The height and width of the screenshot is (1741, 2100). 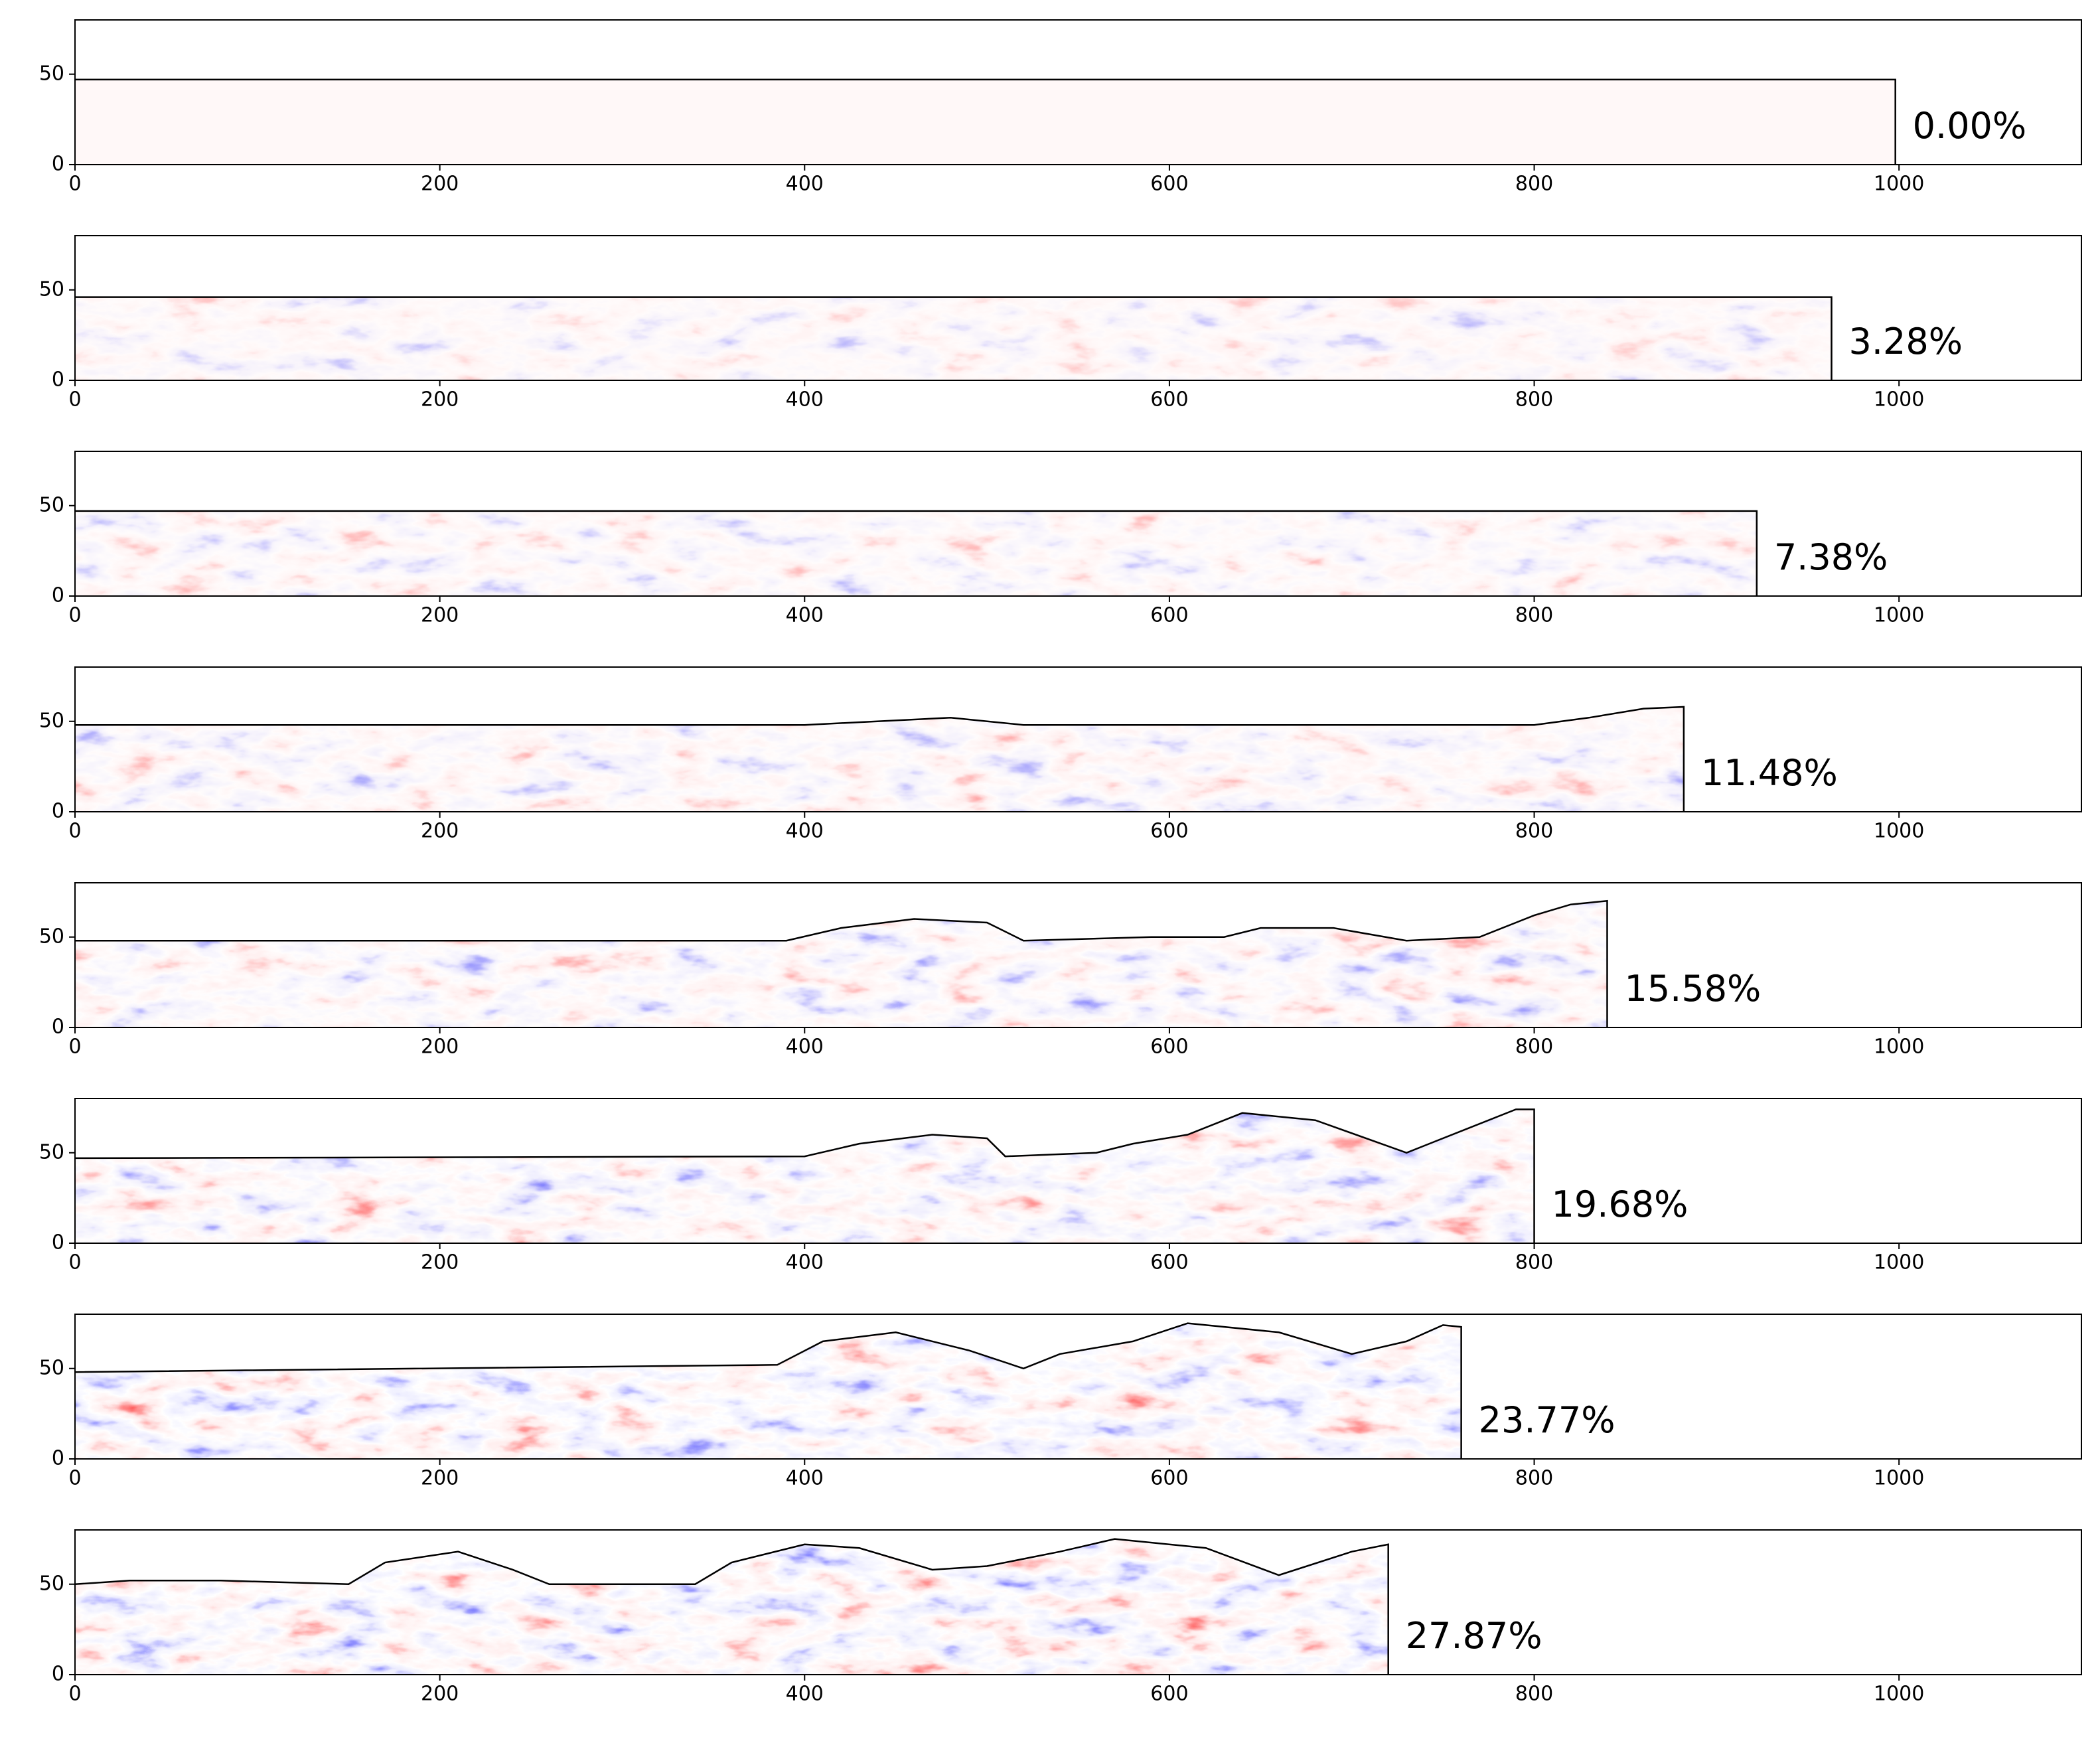 What do you see at coordinates (1547, 1420) in the screenshot?
I see `annotation: 23.77%` at bounding box center [1547, 1420].